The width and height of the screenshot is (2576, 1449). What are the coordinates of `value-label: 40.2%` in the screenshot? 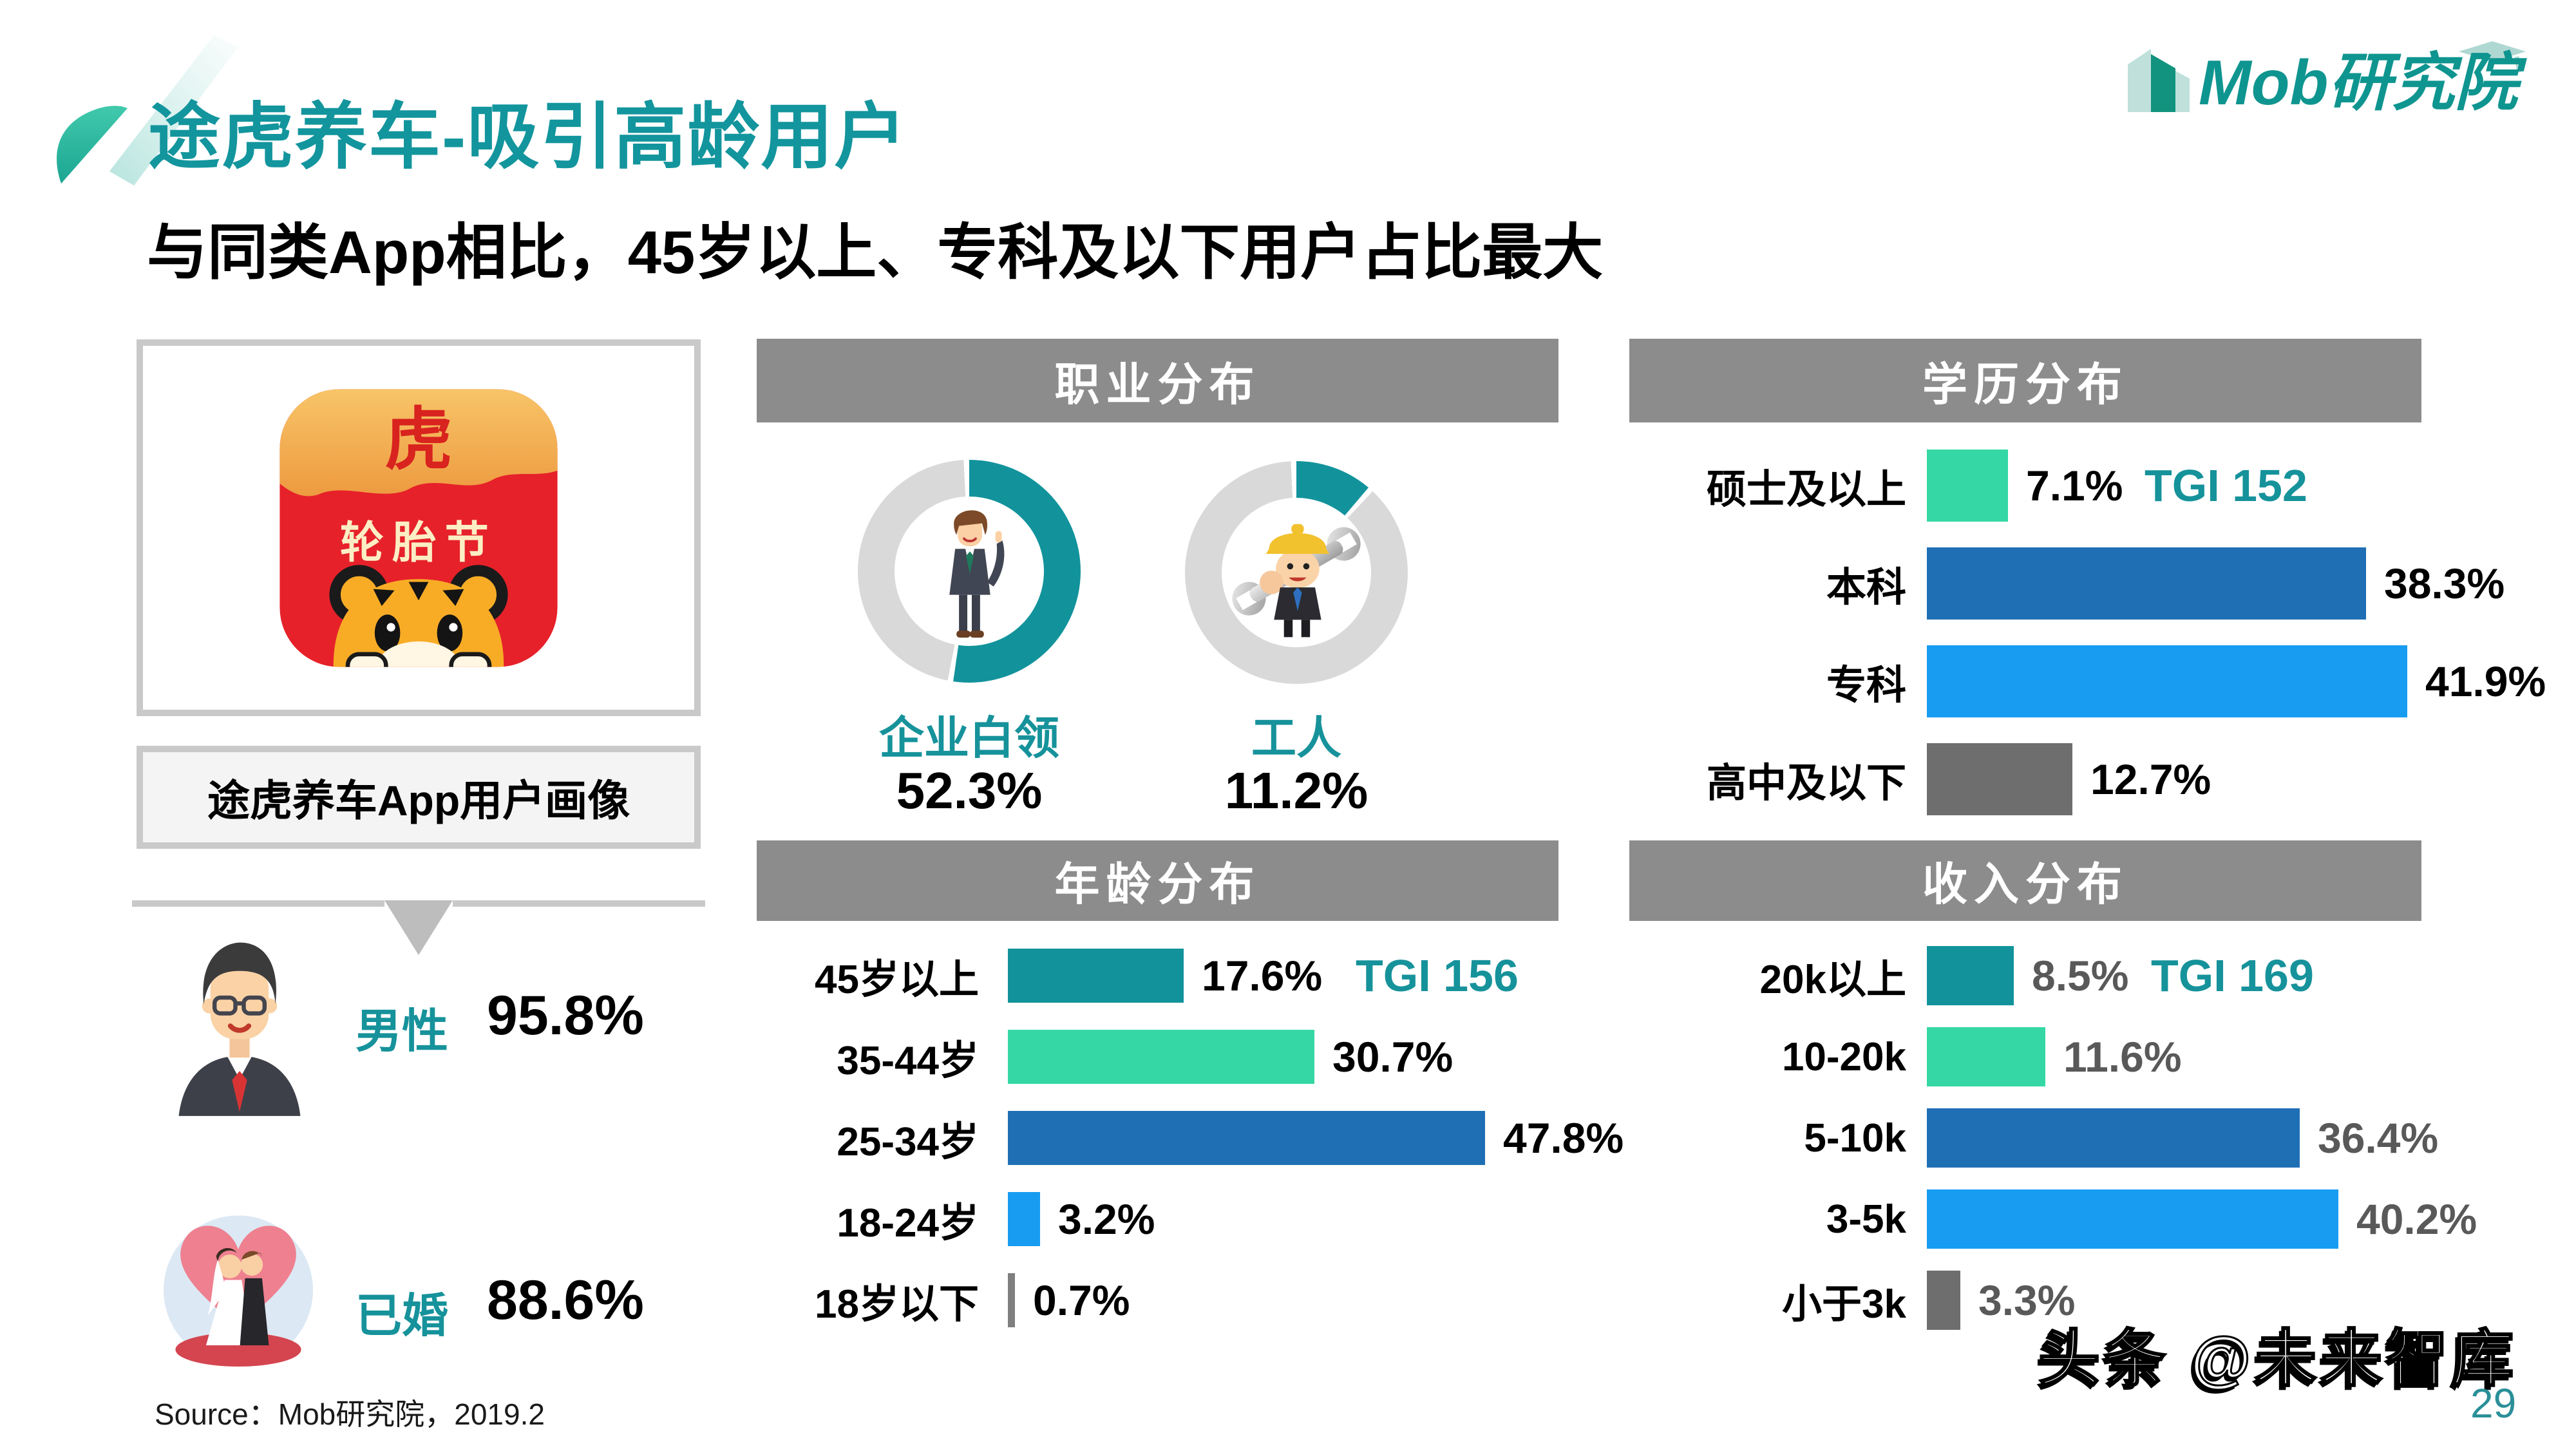 It's located at (2417, 1219).